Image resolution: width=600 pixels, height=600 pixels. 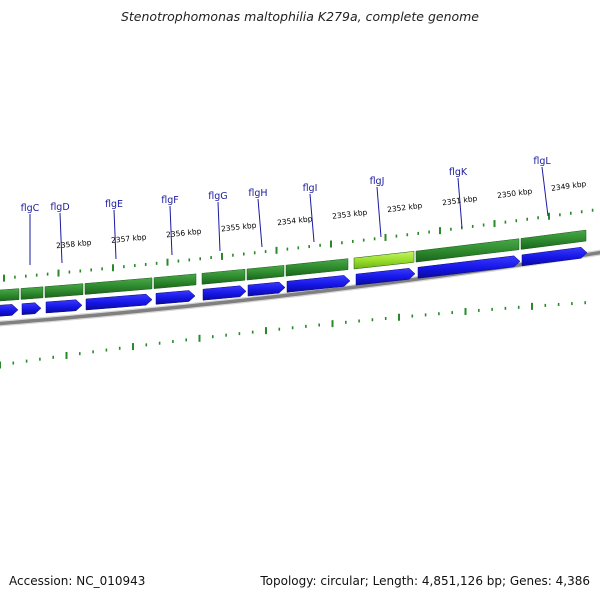 I want to click on kbp-label: 2354 kbp, so click(x=295, y=220).